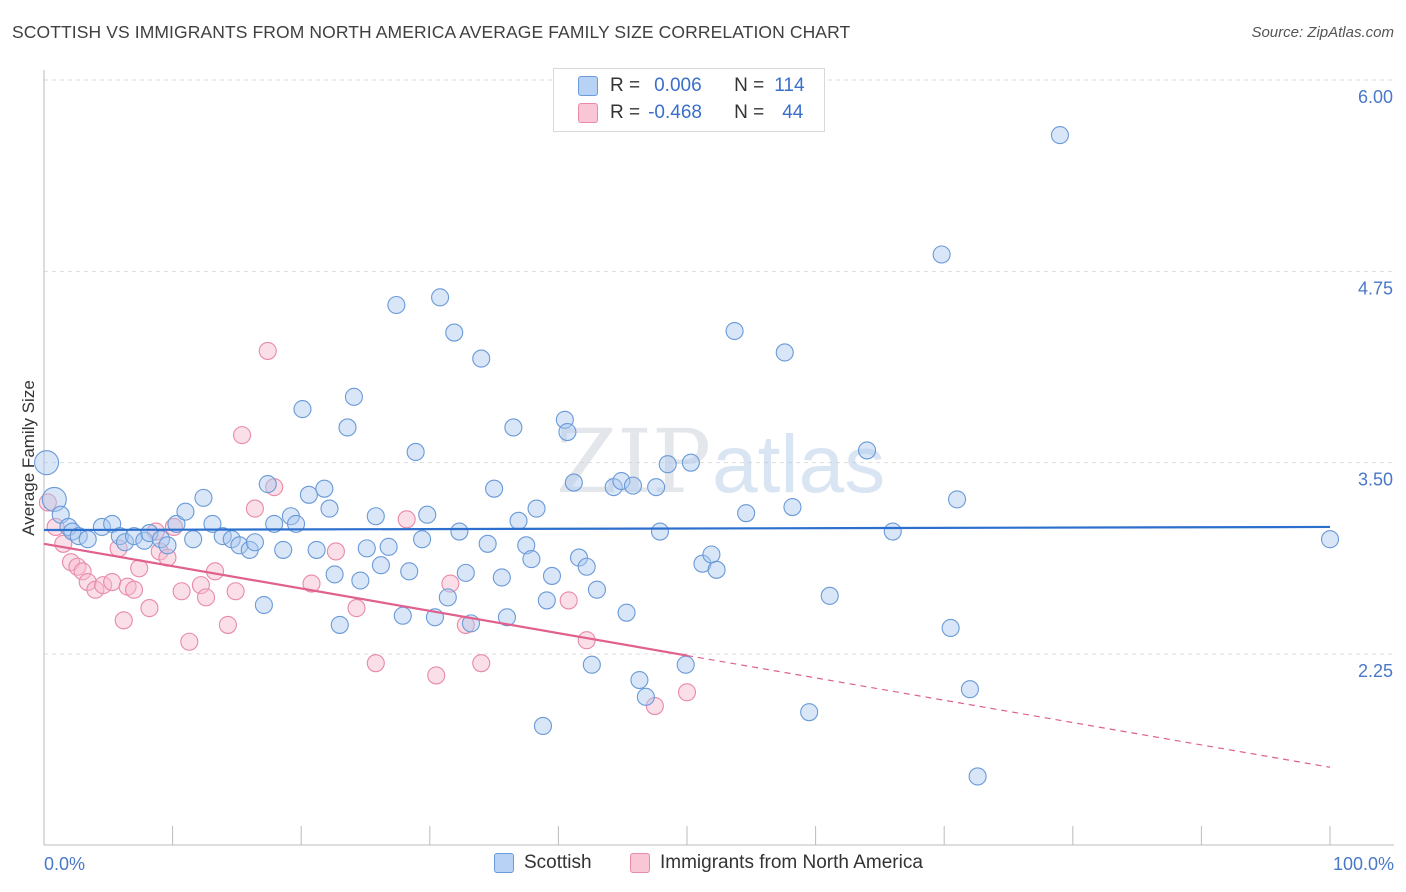  What do you see at coordinates (789, 85) in the screenshot?
I see `legend-n-value: 114` at bounding box center [789, 85].